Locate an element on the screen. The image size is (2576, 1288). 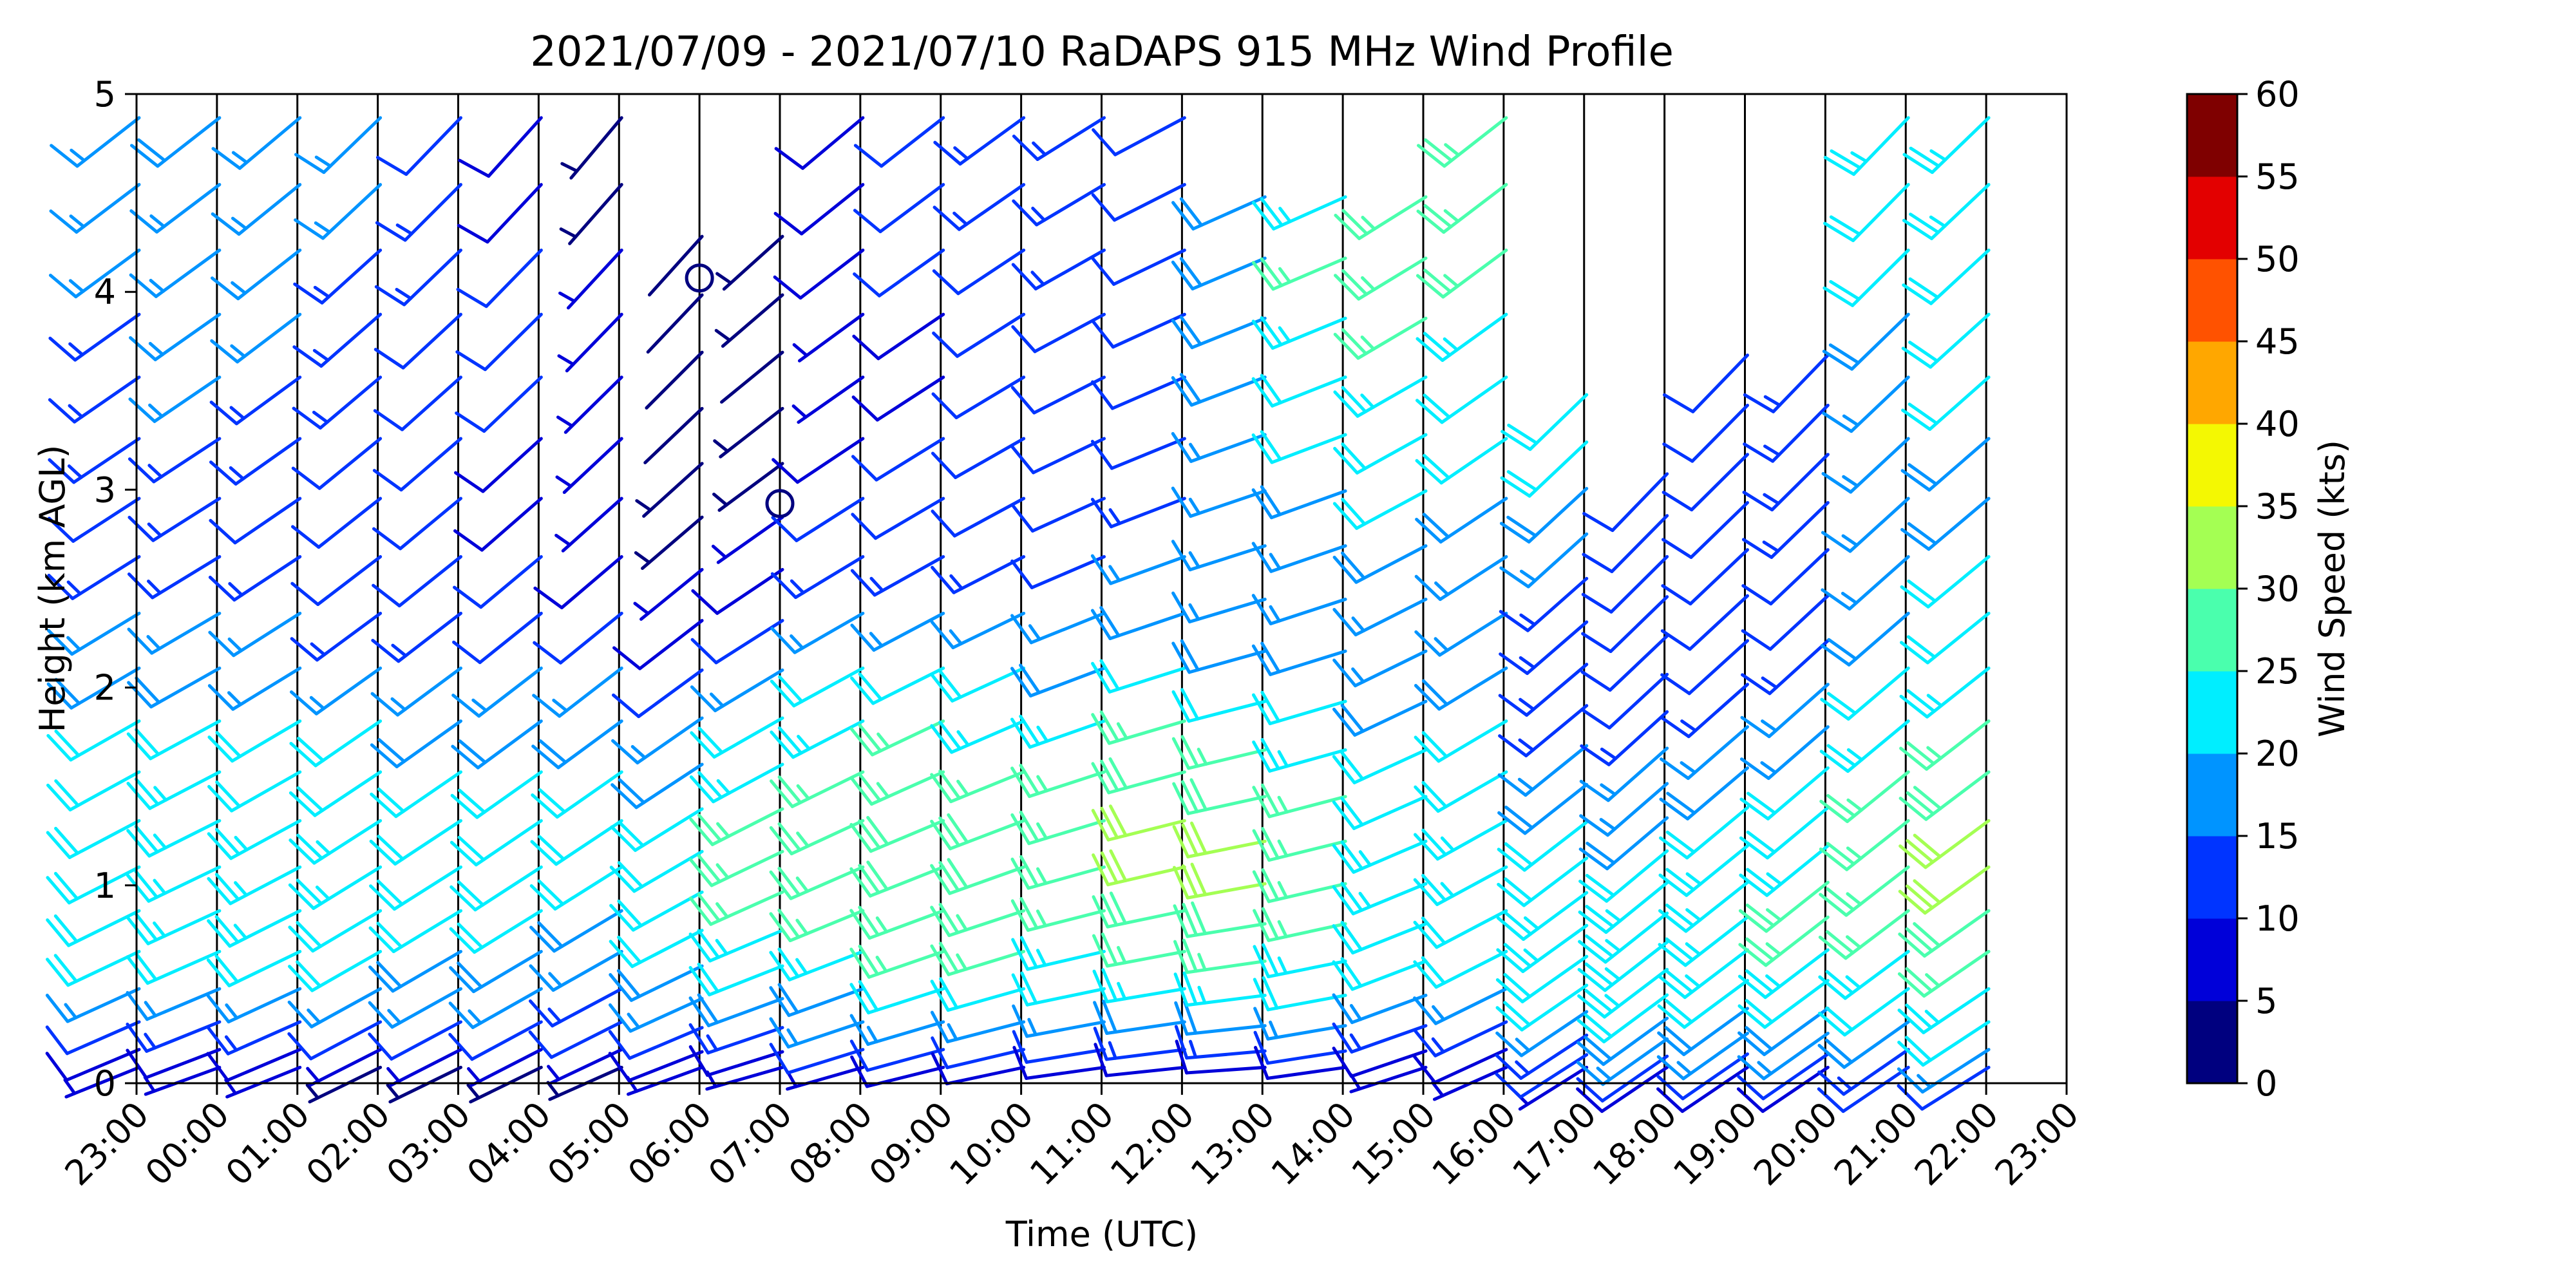
colorbar-tick-label: 40 is located at coordinates (2277, 424).